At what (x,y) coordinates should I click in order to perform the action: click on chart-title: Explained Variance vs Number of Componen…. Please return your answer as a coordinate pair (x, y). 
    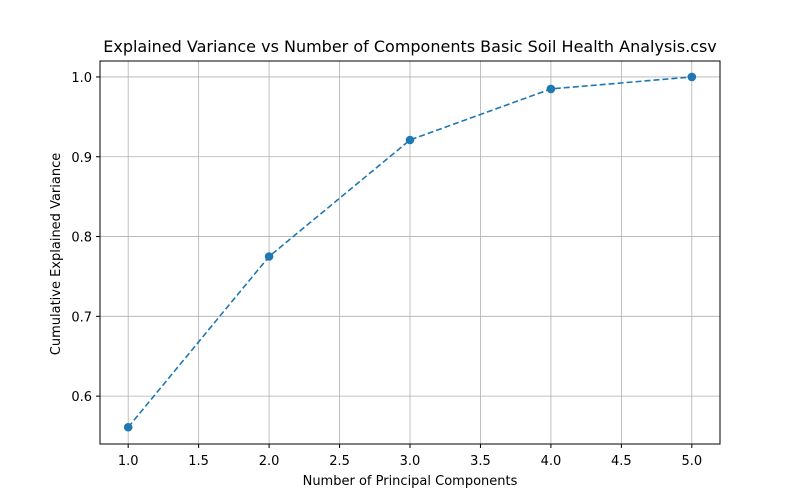
    Looking at the image, I should click on (410, 46).